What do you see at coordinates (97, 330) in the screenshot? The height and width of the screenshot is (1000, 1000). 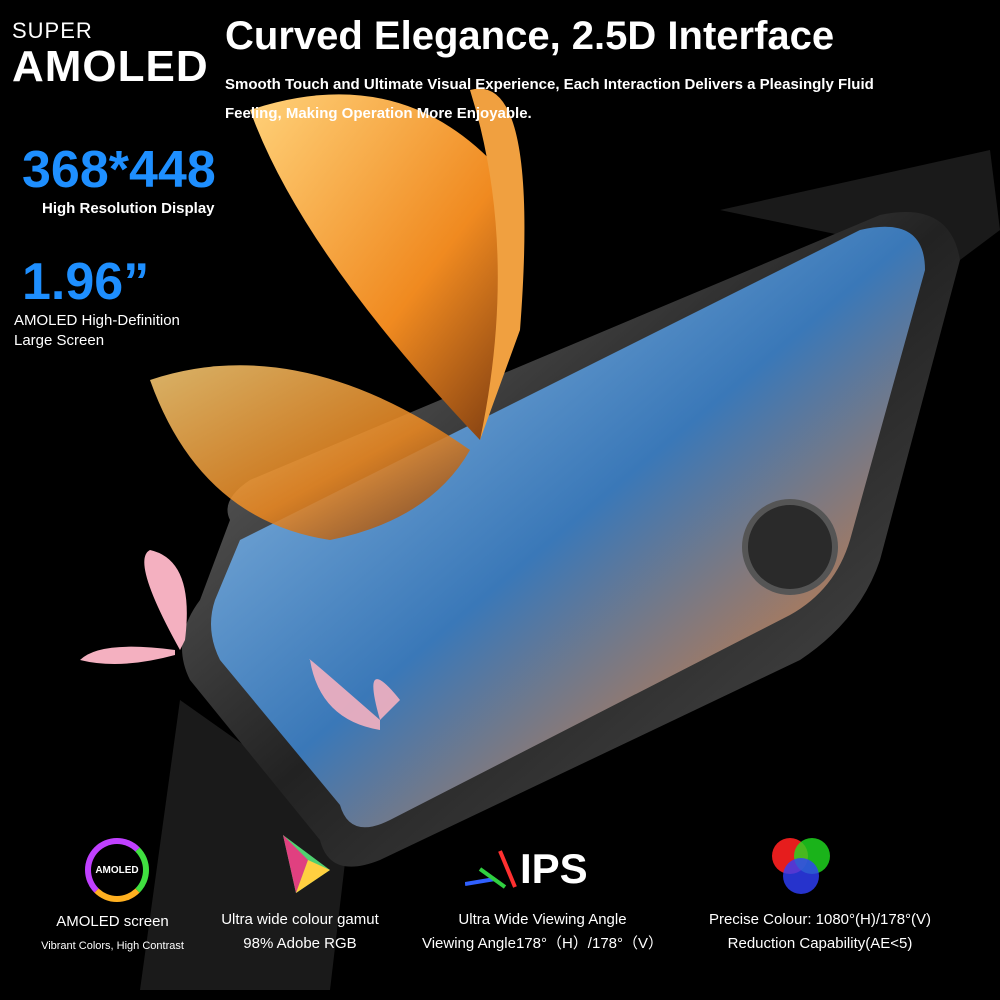 I see `screen-size-label: AMOLED High-Definition Large Screen` at bounding box center [97, 330].